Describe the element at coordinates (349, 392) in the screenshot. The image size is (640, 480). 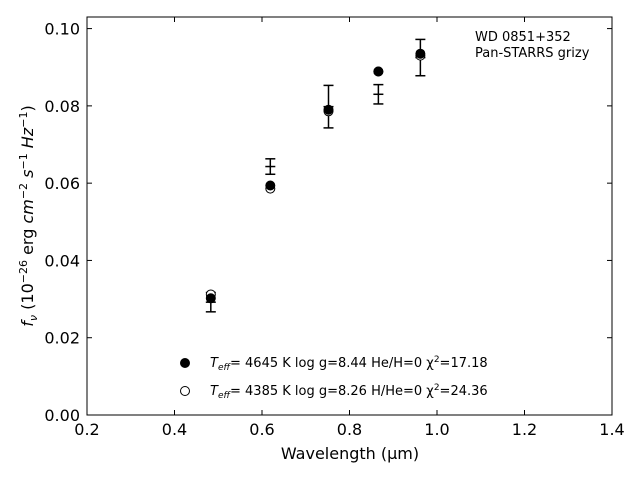
I see `legend-entry-2: Teff= 4385 K log g=8.26 H/He=0 χ2=24.36` at that location.